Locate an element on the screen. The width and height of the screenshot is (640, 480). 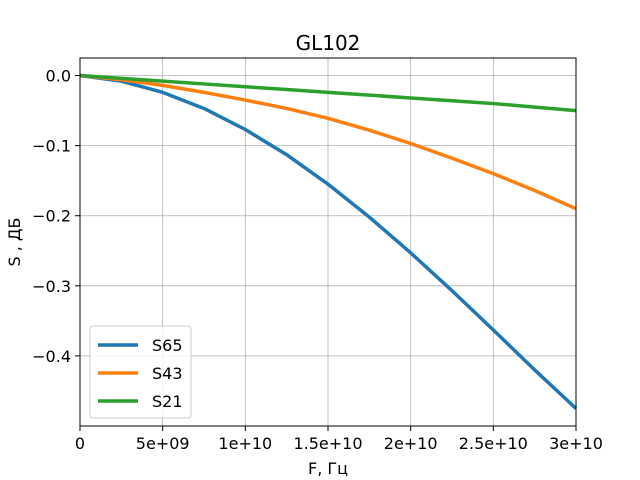
legend-label: S43 is located at coordinates (167, 373).